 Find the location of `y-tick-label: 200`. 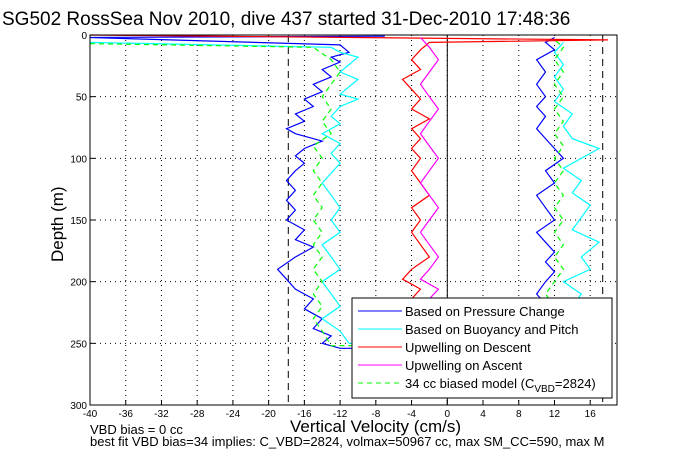

y-tick-label: 200 is located at coordinates (78, 283).